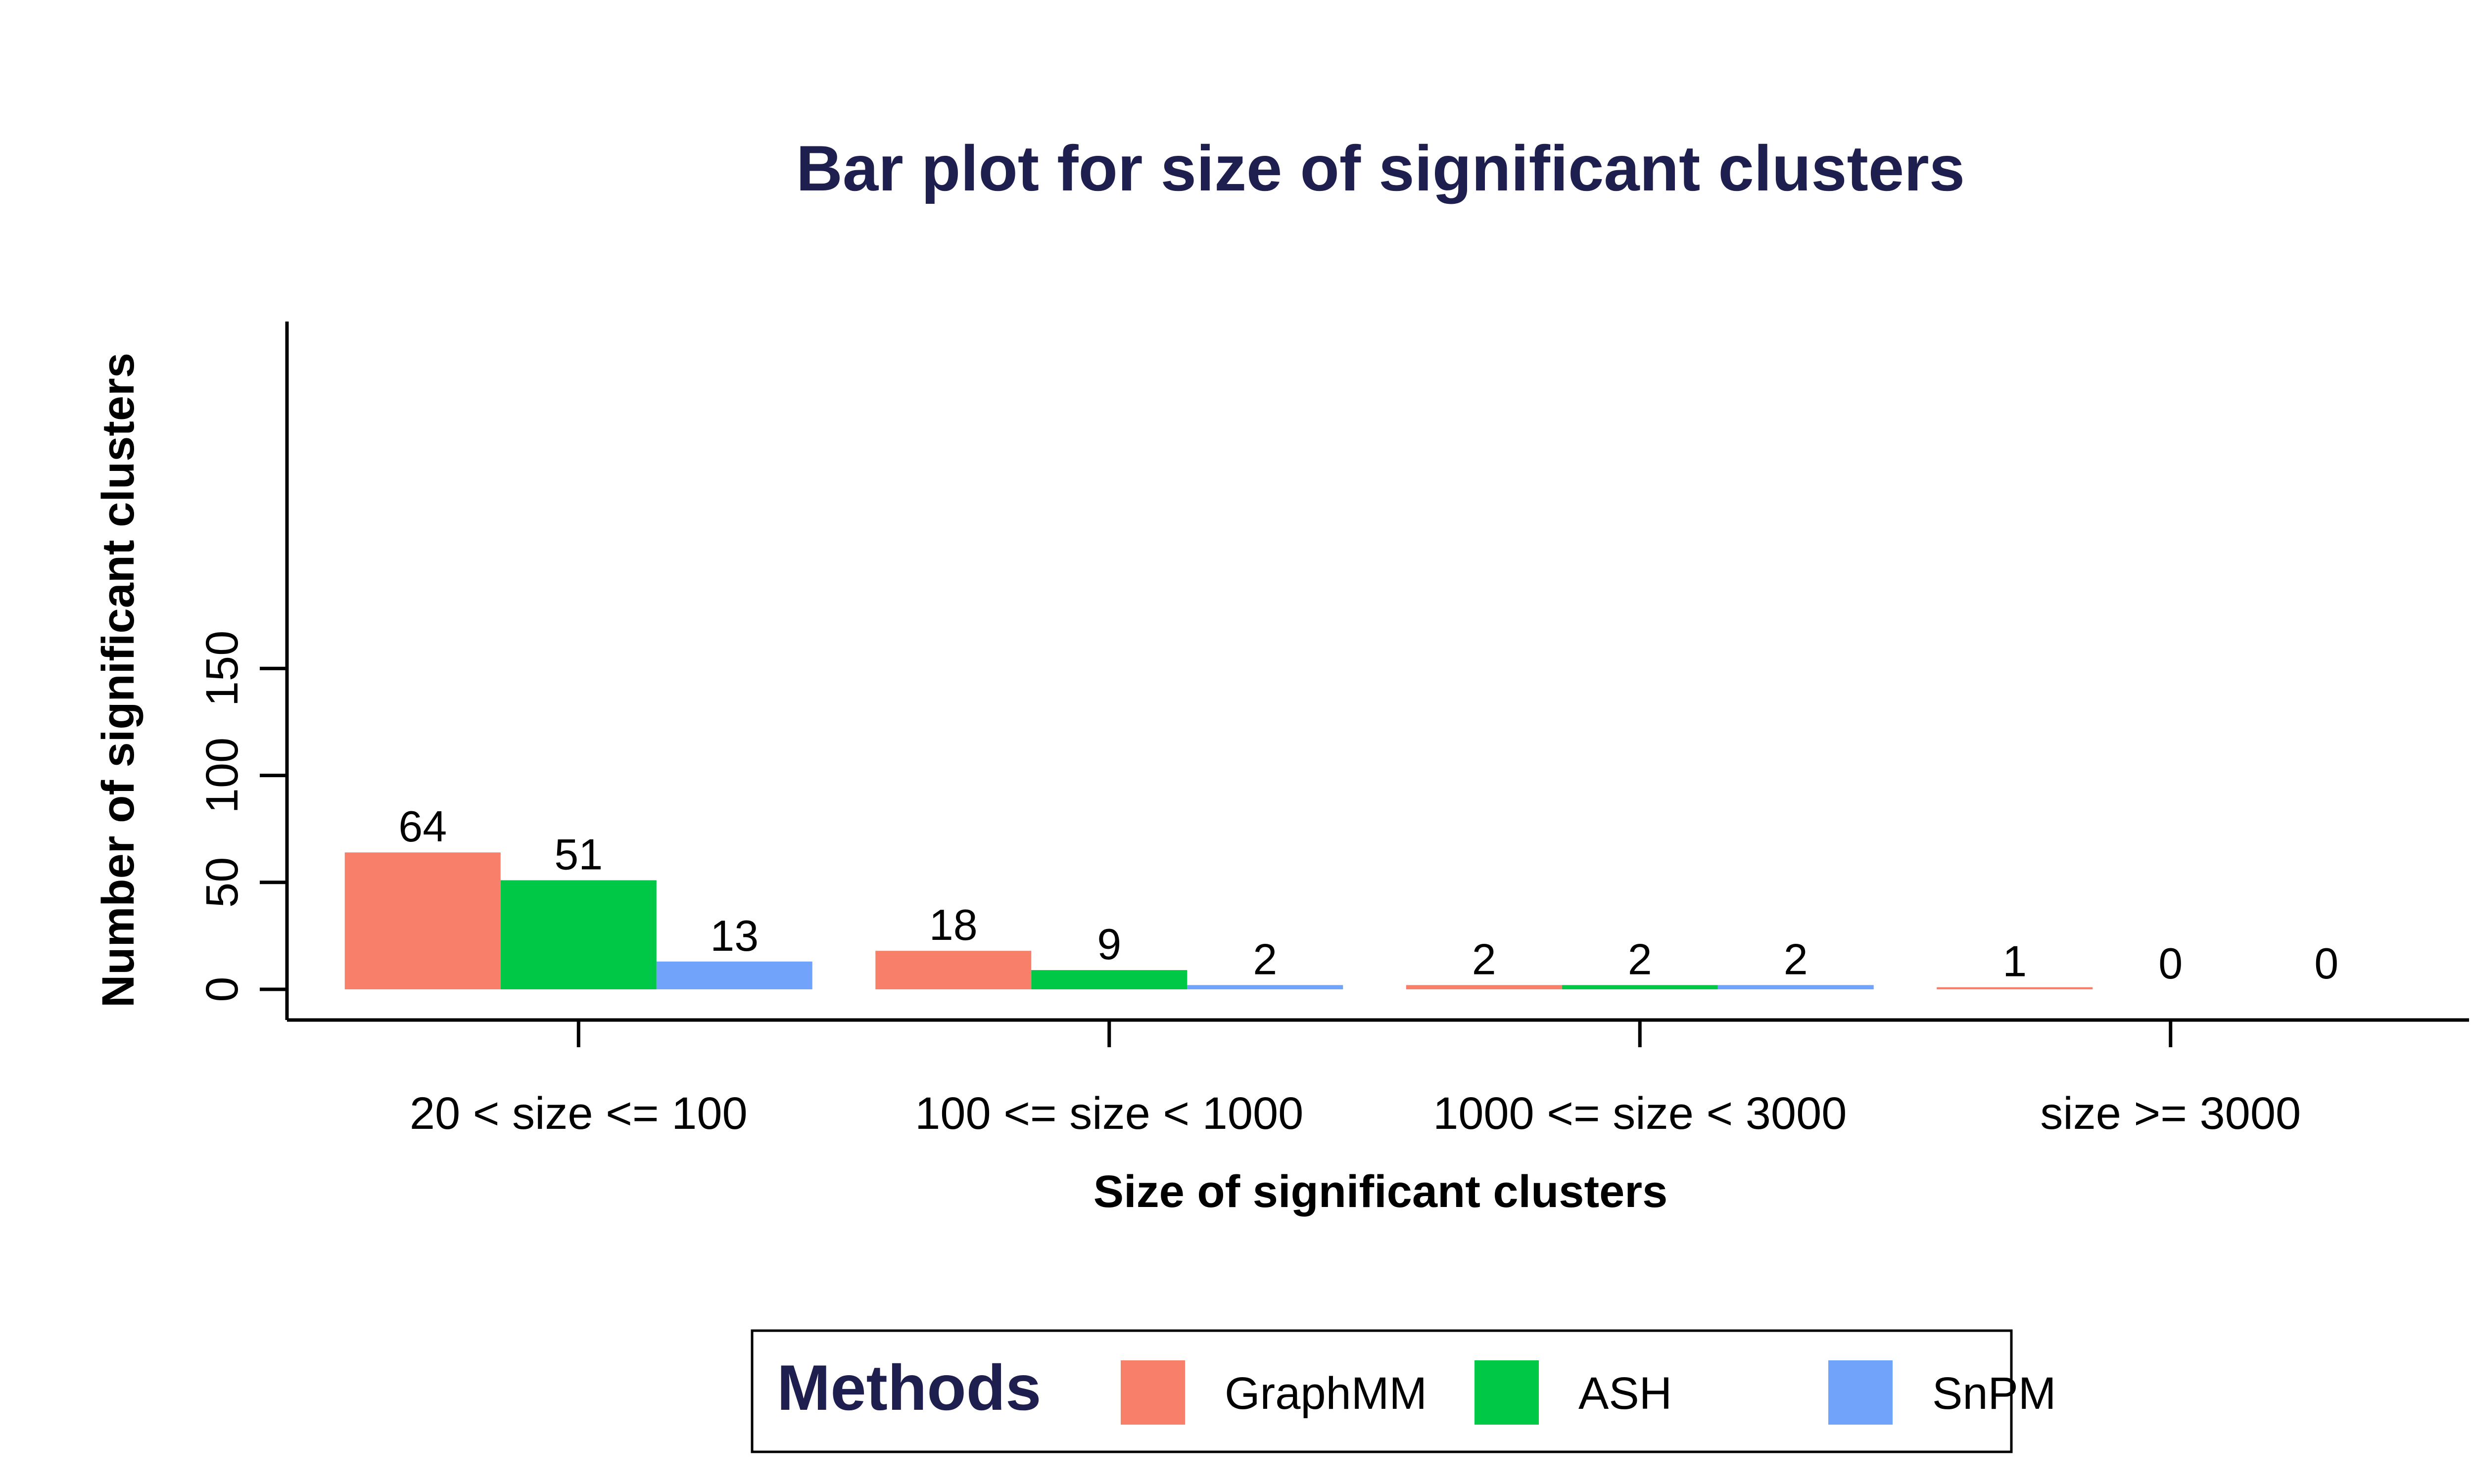 Image resolution: width=2474 pixels, height=1484 pixels. I want to click on legend-label-ash: ASH, so click(1625, 1393).